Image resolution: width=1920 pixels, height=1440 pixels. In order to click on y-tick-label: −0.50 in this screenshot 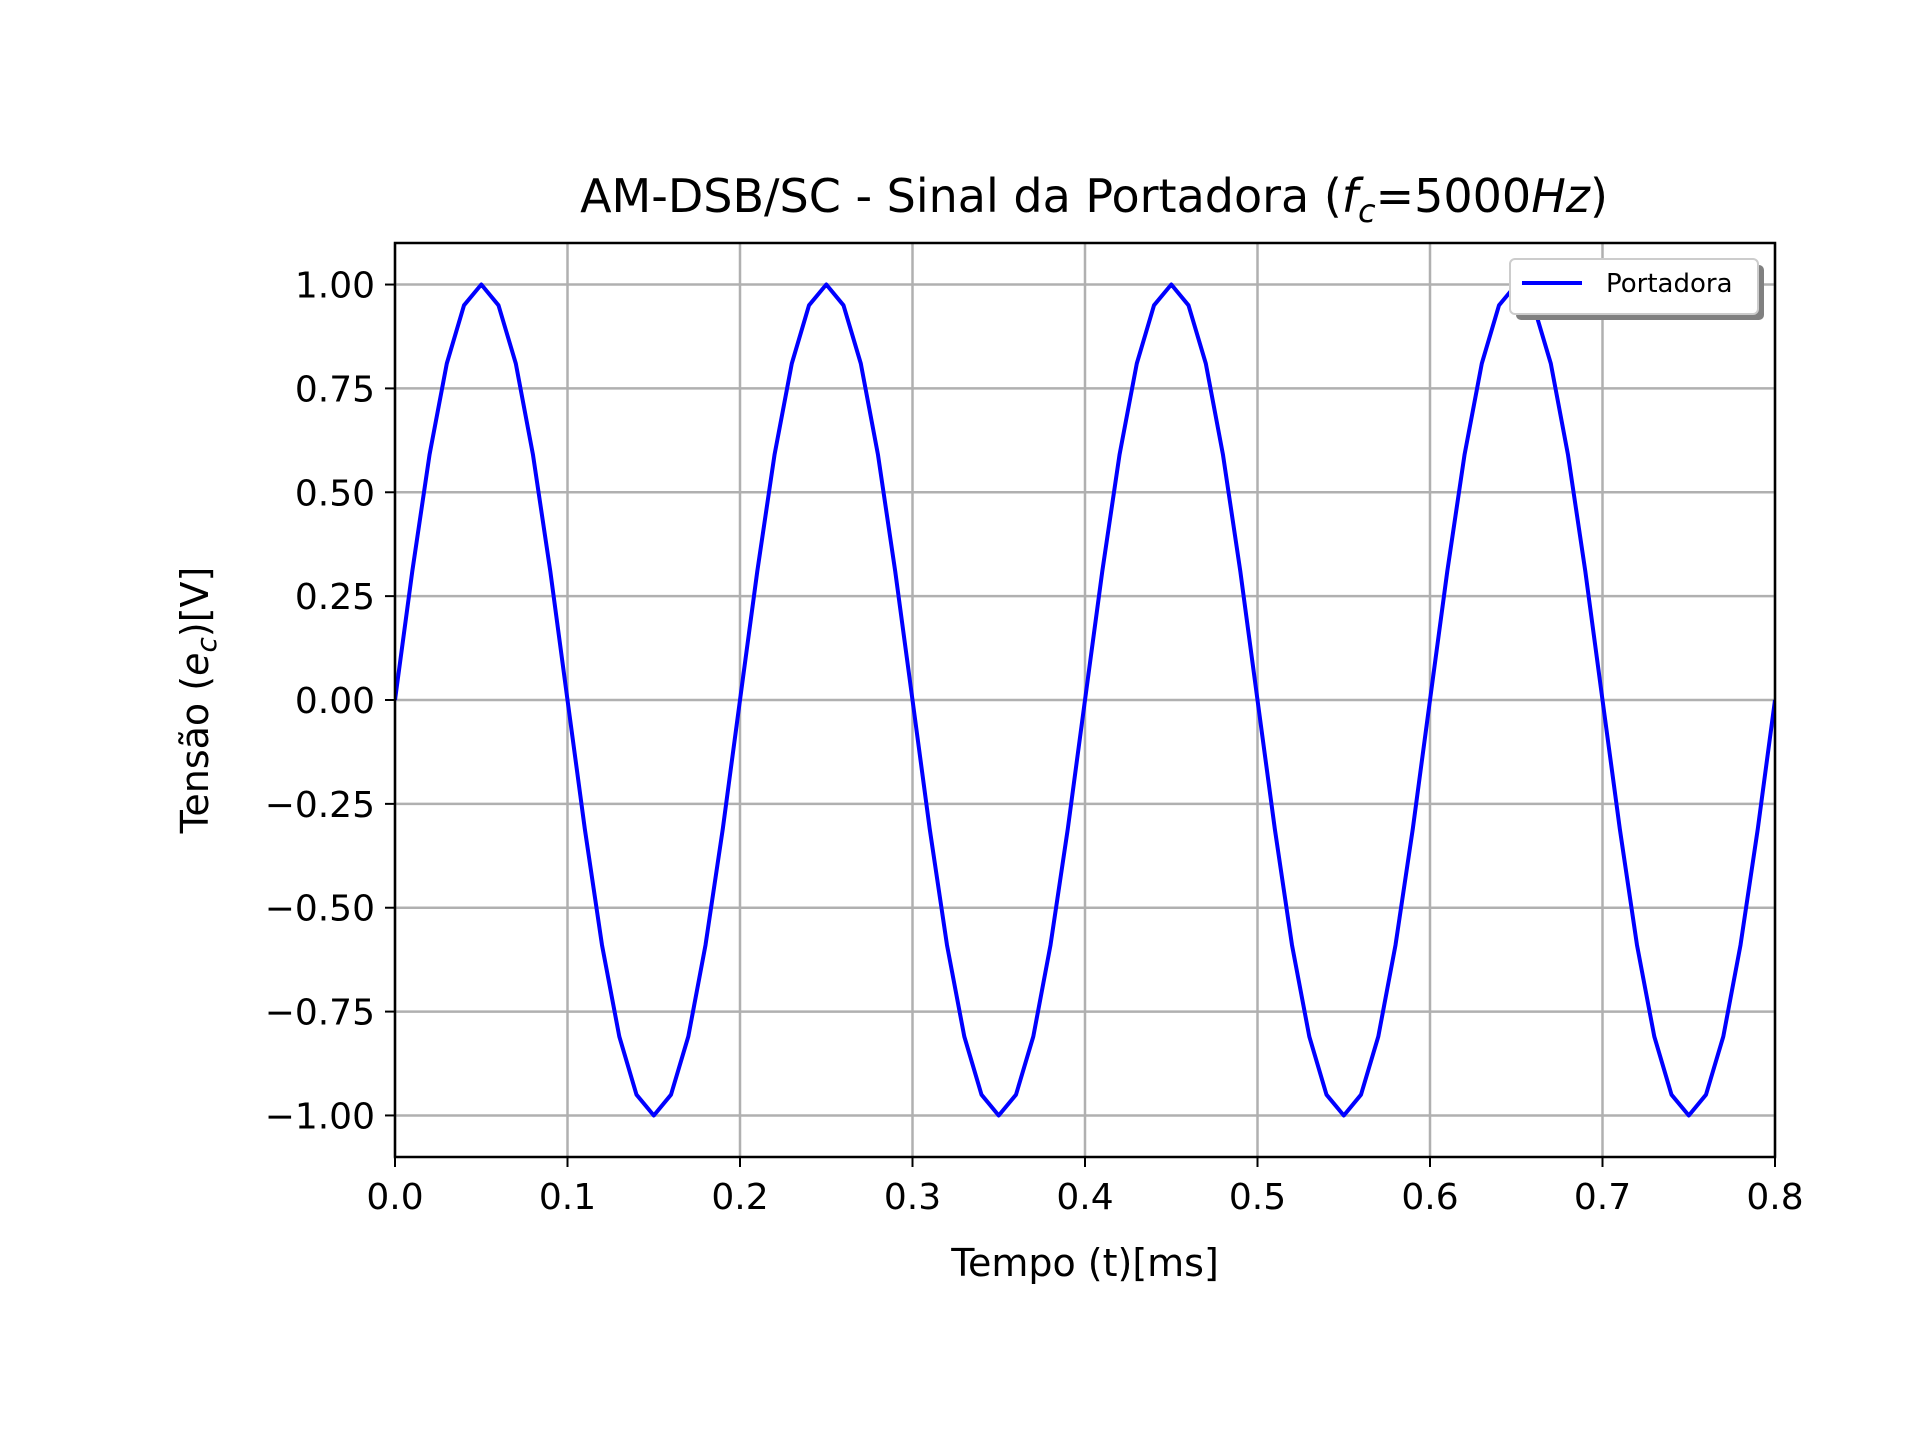, I will do `click(320, 909)`.